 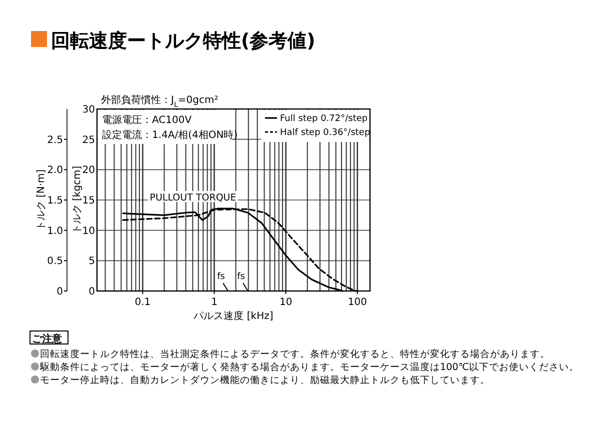 I want to click on text: モーター停止時は、自動カレントダウン機能の働きにより、励磁最大静止トルクも低下しています。, so click(x=265, y=380).